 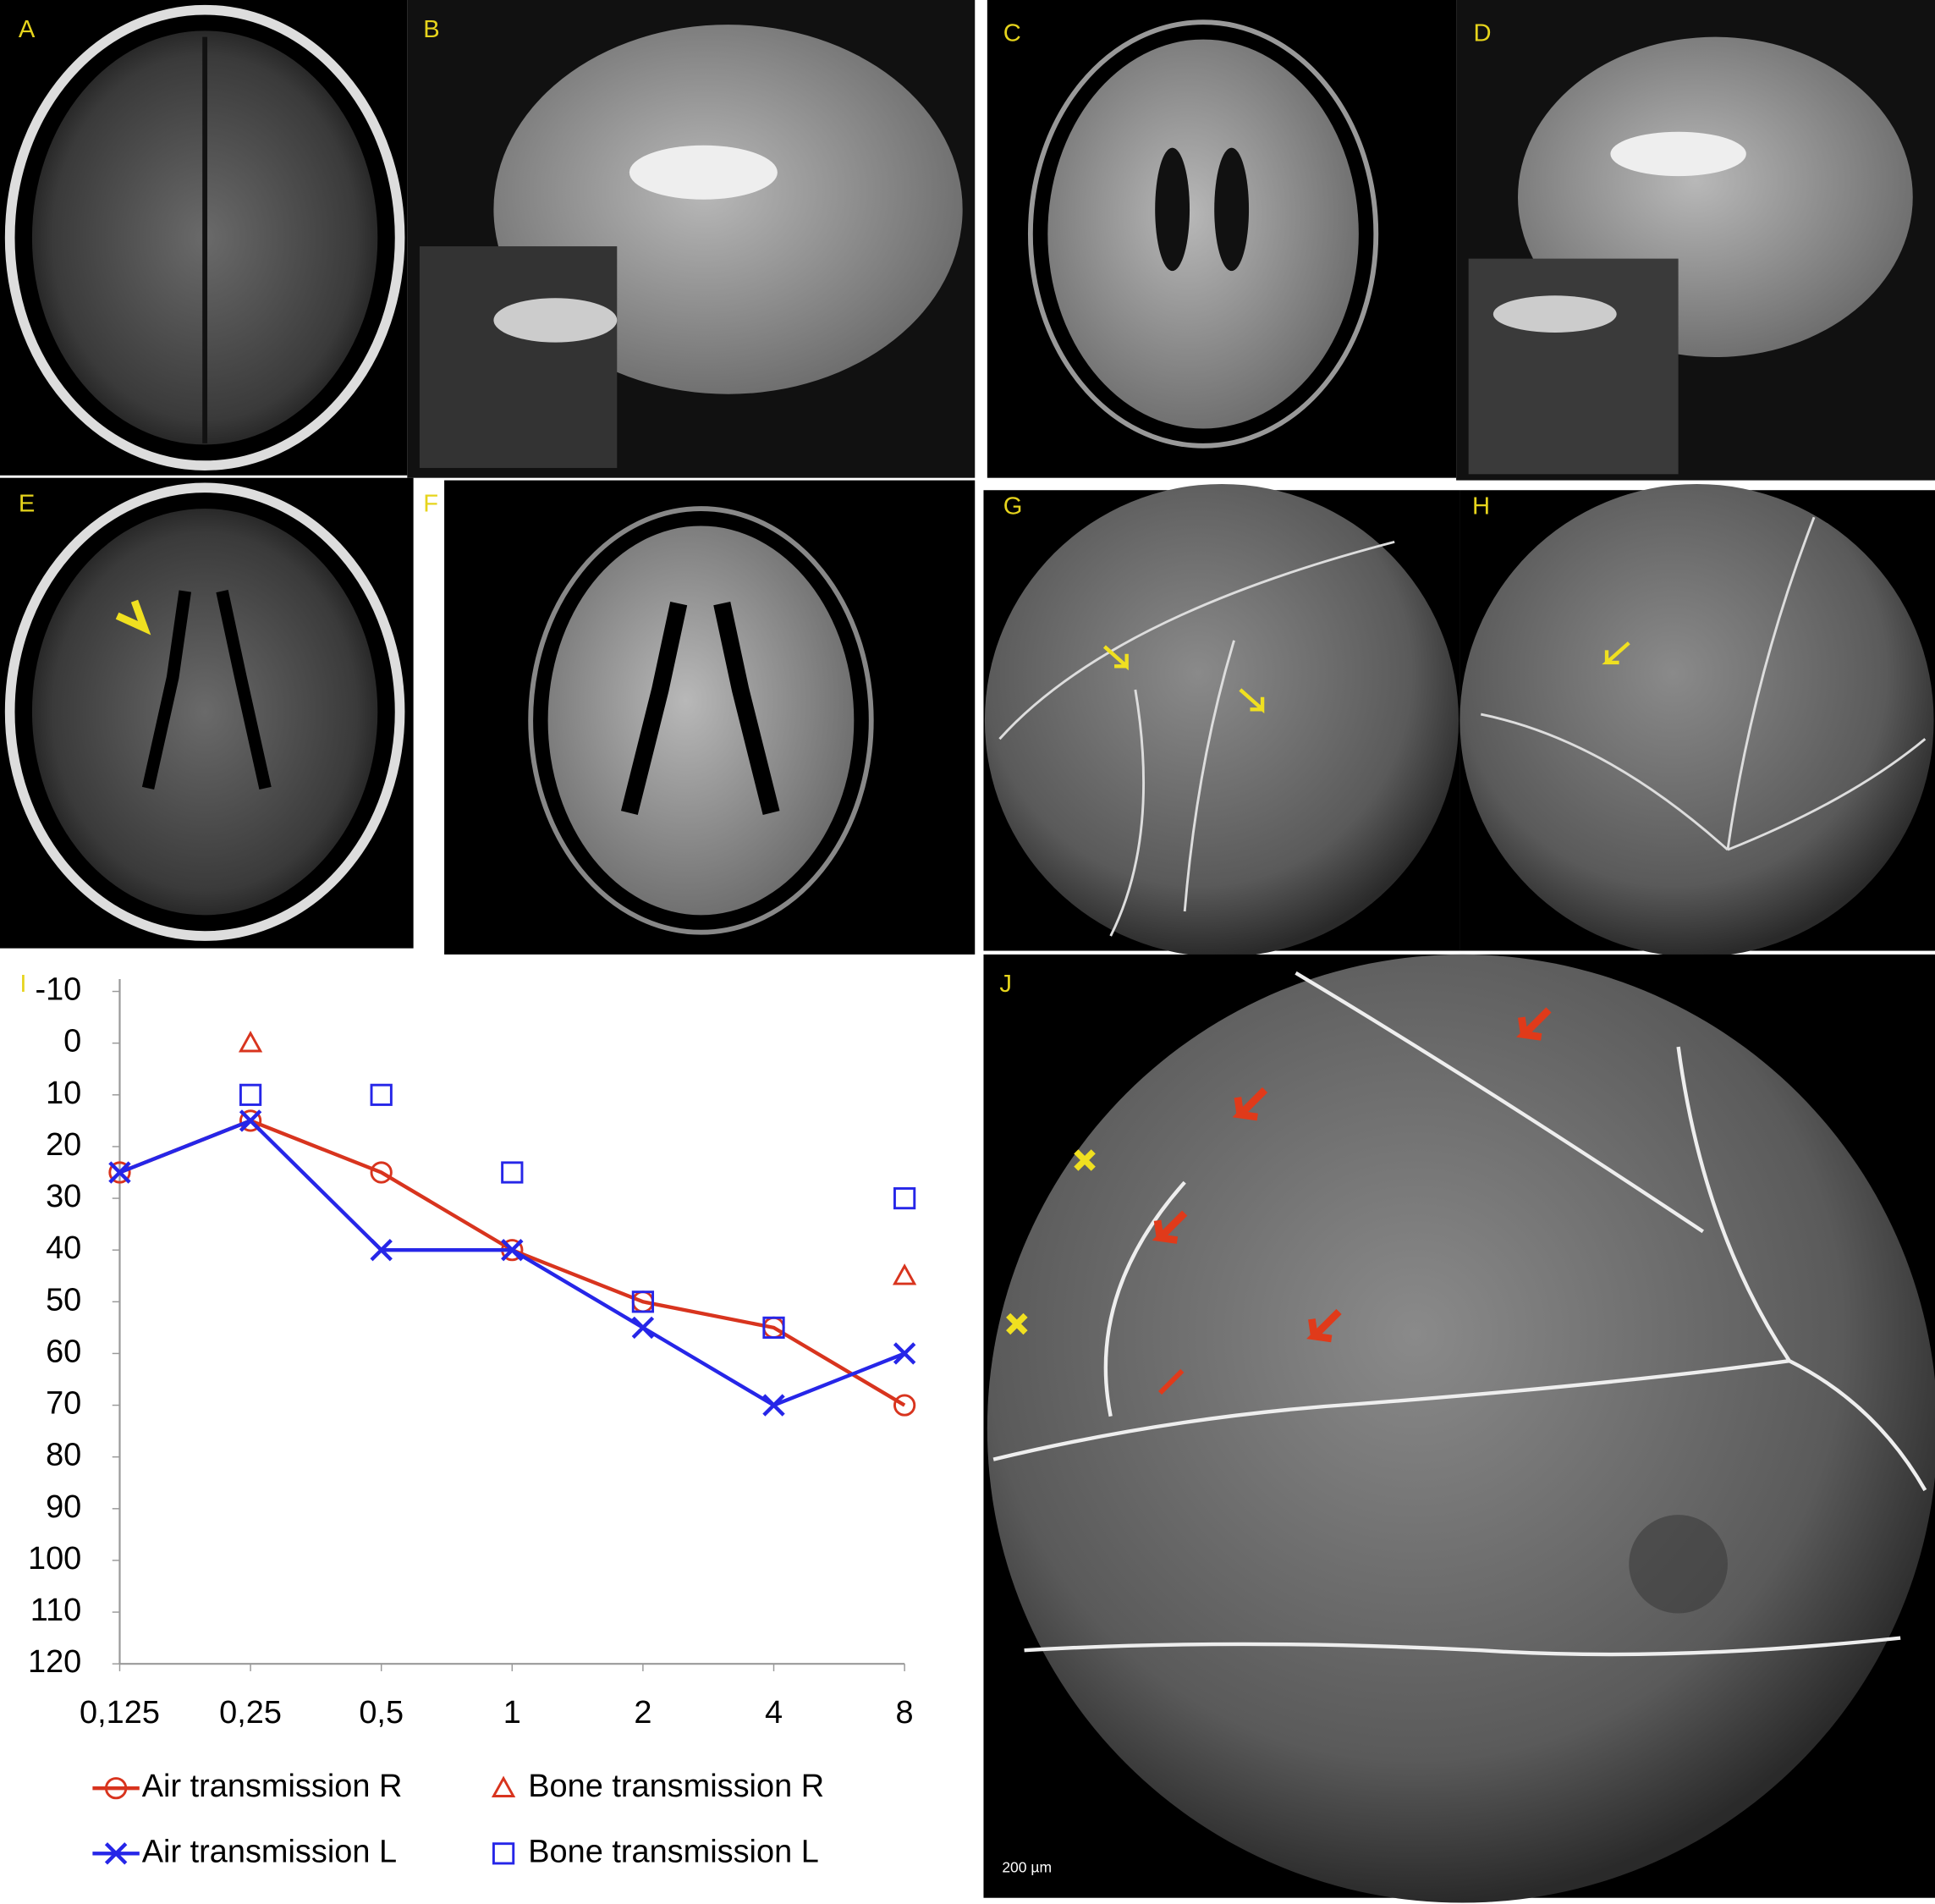 What do you see at coordinates (58, 990) in the screenshot?
I see `y-tick-label: -10` at bounding box center [58, 990].